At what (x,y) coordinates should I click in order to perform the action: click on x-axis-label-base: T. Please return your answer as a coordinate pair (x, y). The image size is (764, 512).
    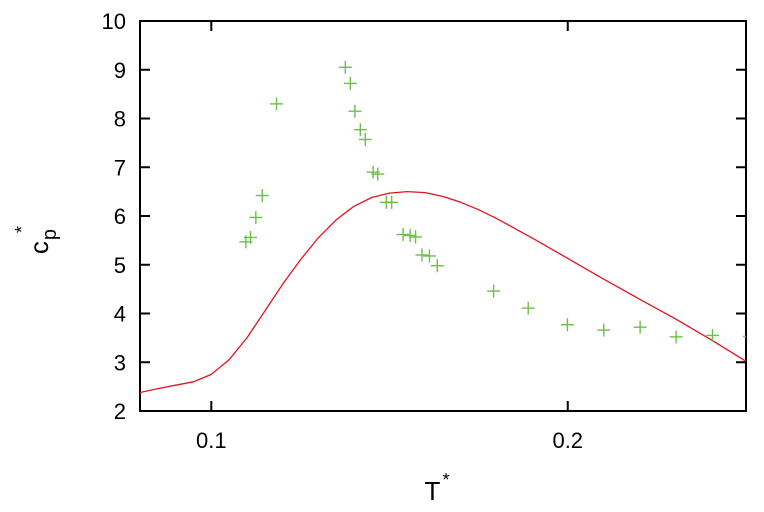
    Looking at the image, I should click on (433, 491).